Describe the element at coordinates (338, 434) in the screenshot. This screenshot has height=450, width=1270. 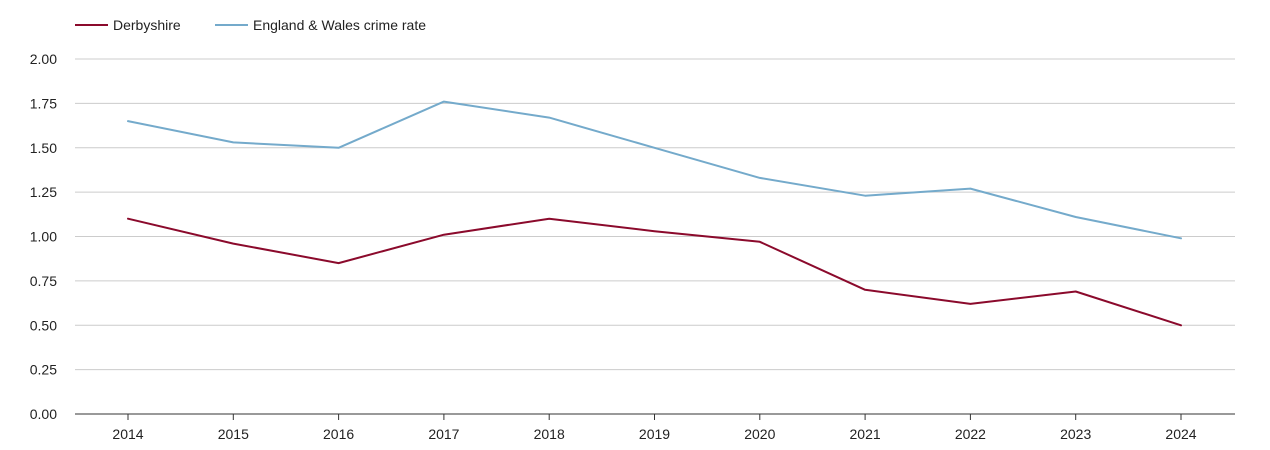
I see `x-tick-label: 2016` at that location.